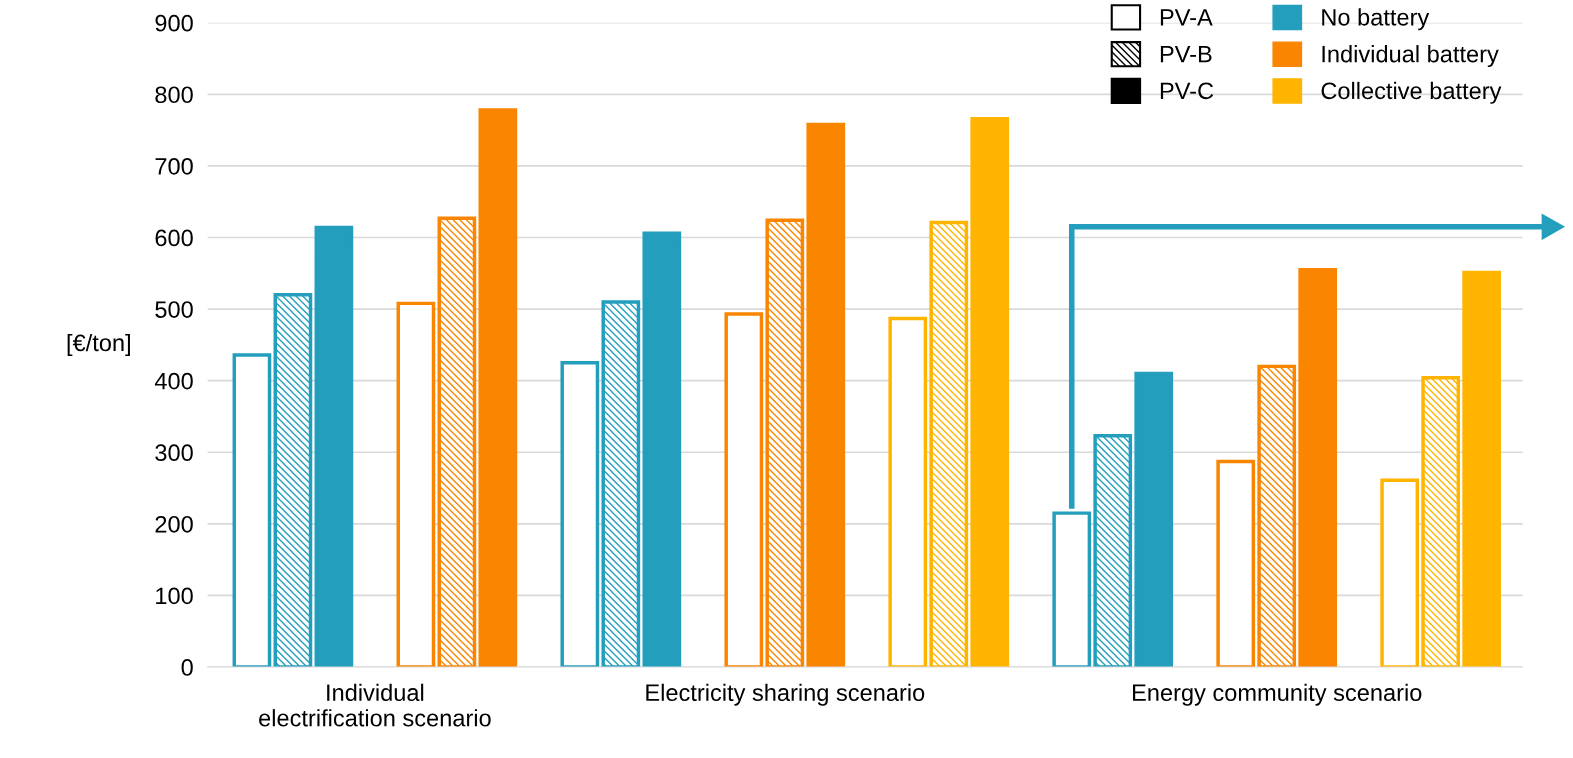  Describe the element at coordinates (174, 524) in the screenshot. I see `y-tick-label: 200` at that location.